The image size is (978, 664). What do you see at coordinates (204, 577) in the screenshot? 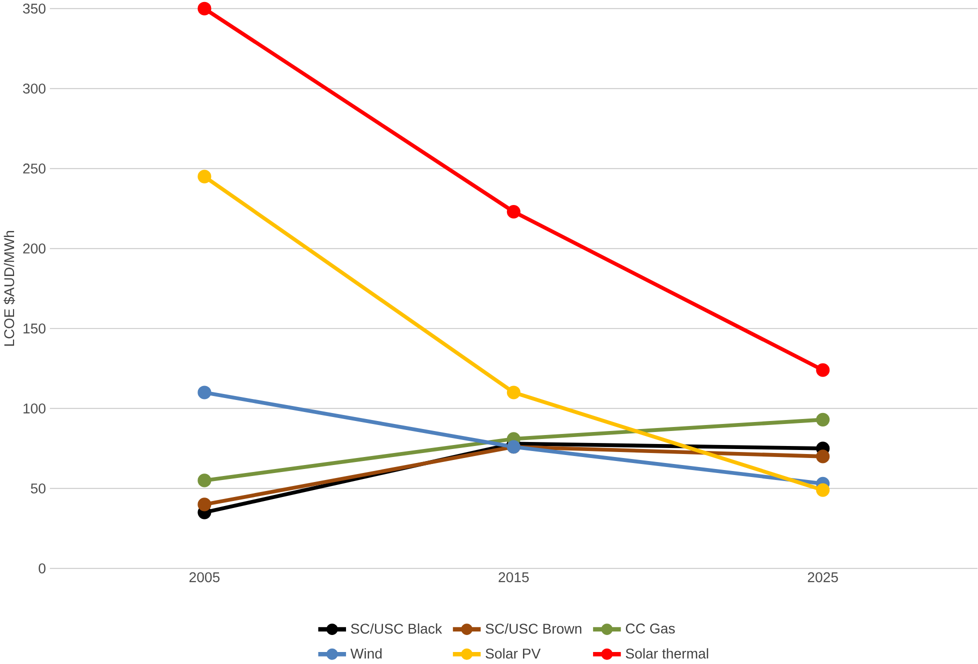
I see `x-tick-label: 2005` at bounding box center [204, 577].